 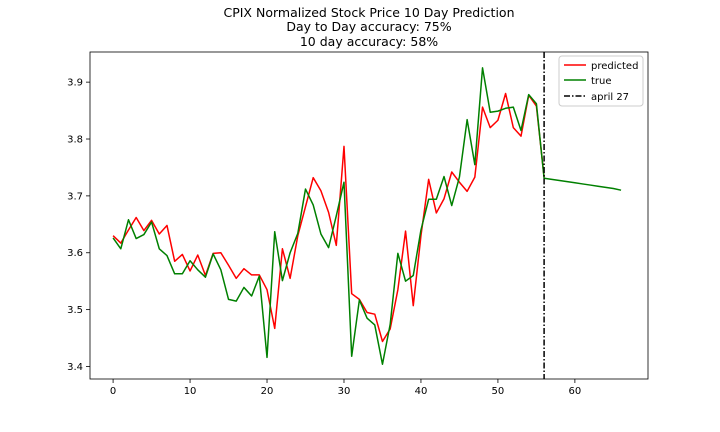 What do you see at coordinates (498, 391) in the screenshot?
I see `x-tick-label: 50` at bounding box center [498, 391].